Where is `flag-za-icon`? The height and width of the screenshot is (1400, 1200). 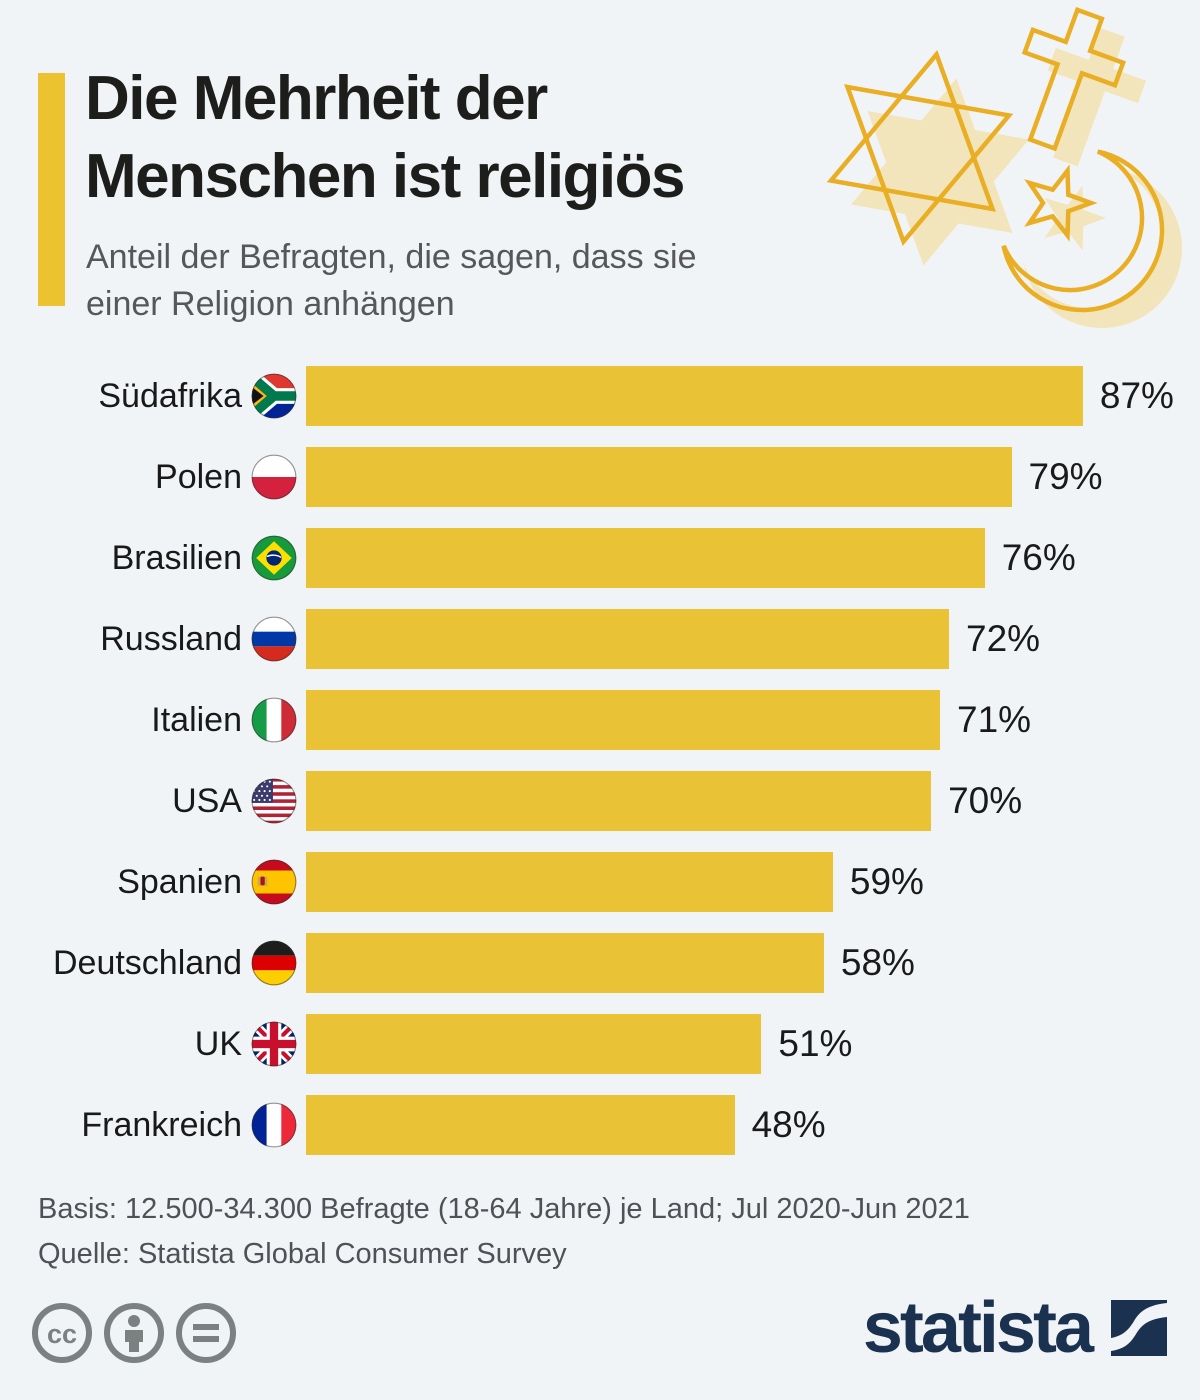 flag-za-icon is located at coordinates (274, 396).